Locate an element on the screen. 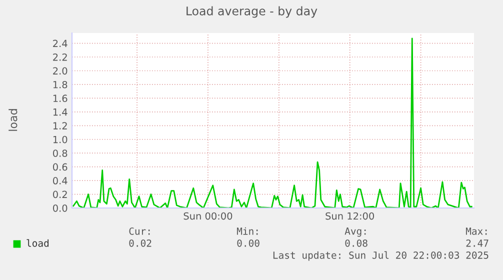 The width and height of the screenshot is (503, 280). y-tick-label: 0.6 is located at coordinates (60, 167).